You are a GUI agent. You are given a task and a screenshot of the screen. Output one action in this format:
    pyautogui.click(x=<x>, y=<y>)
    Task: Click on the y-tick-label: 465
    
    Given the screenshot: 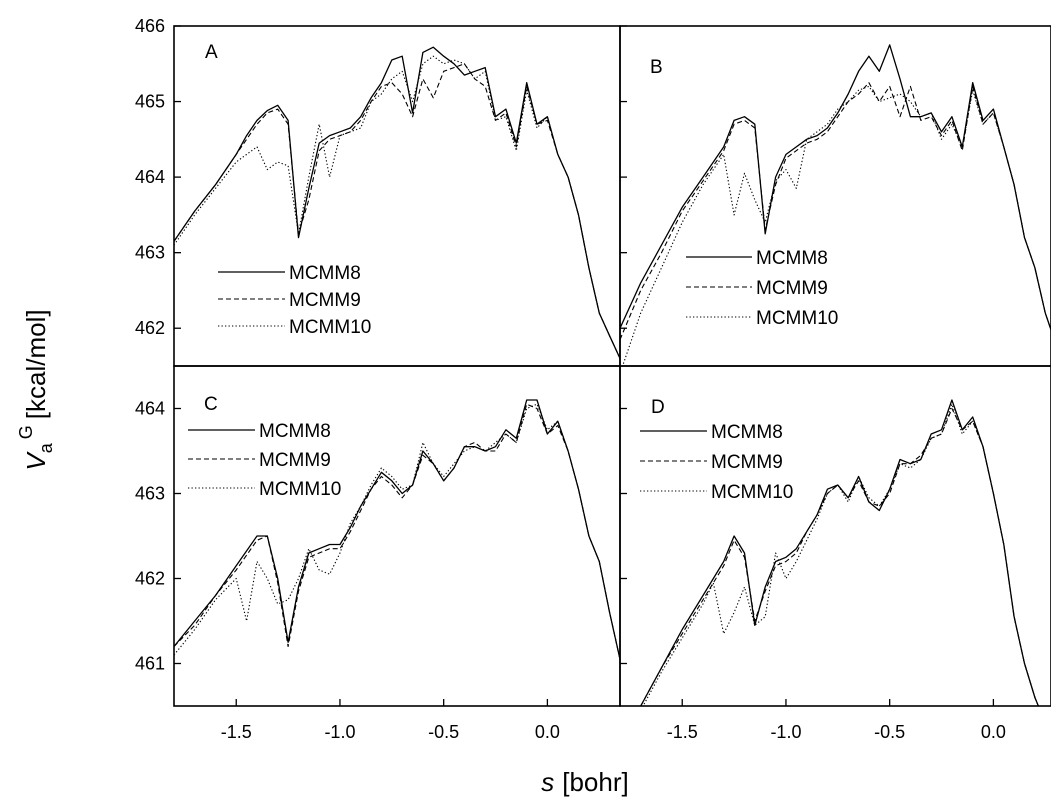 What is the action you would take?
    pyautogui.click(x=150, y=102)
    